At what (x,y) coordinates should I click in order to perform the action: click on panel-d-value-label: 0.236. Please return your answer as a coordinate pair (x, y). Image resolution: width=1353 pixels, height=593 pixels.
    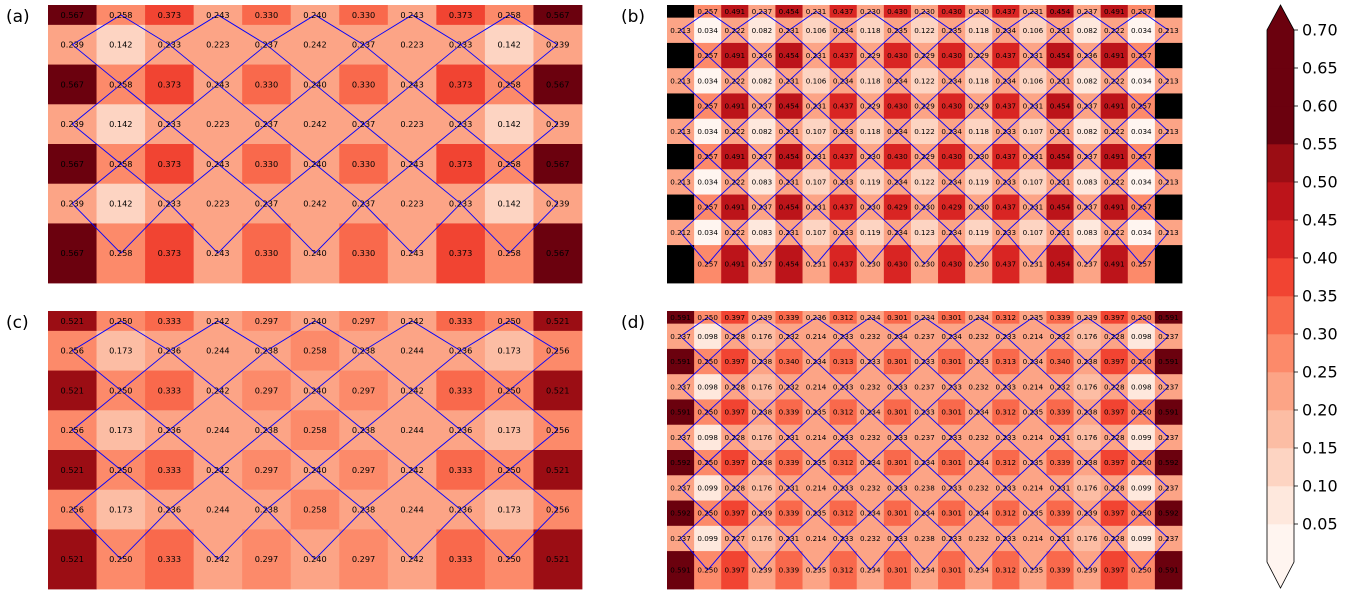
    Looking at the image, I should click on (816, 317).